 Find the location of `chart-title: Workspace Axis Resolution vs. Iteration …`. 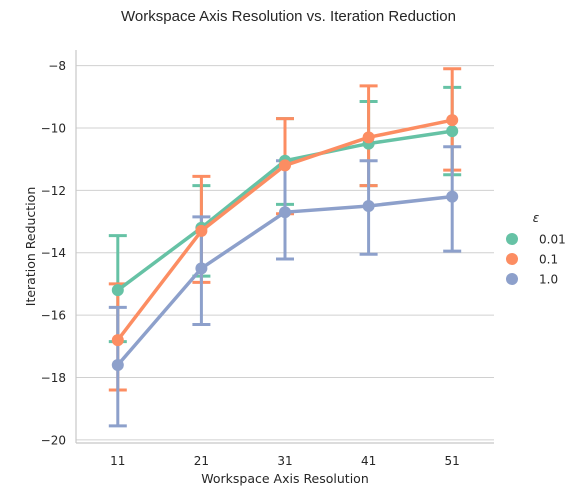

chart-title: Workspace Axis Resolution vs. Iteration … is located at coordinates (288, 16).